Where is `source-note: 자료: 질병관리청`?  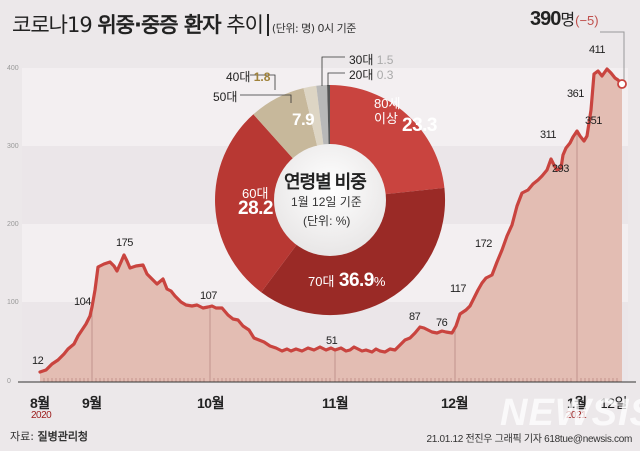
source-note: 자료: 질병관리청 is located at coordinates (49, 436).